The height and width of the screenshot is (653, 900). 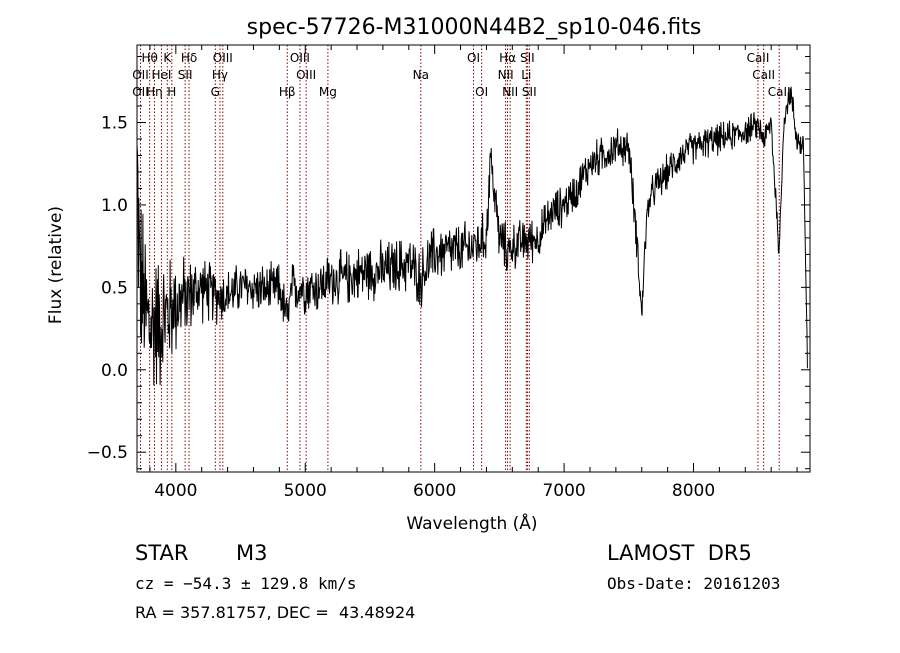 What do you see at coordinates (679, 553) in the screenshot?
I see `survey-name: LAMOST DR5` at bounding box center [679, 553].